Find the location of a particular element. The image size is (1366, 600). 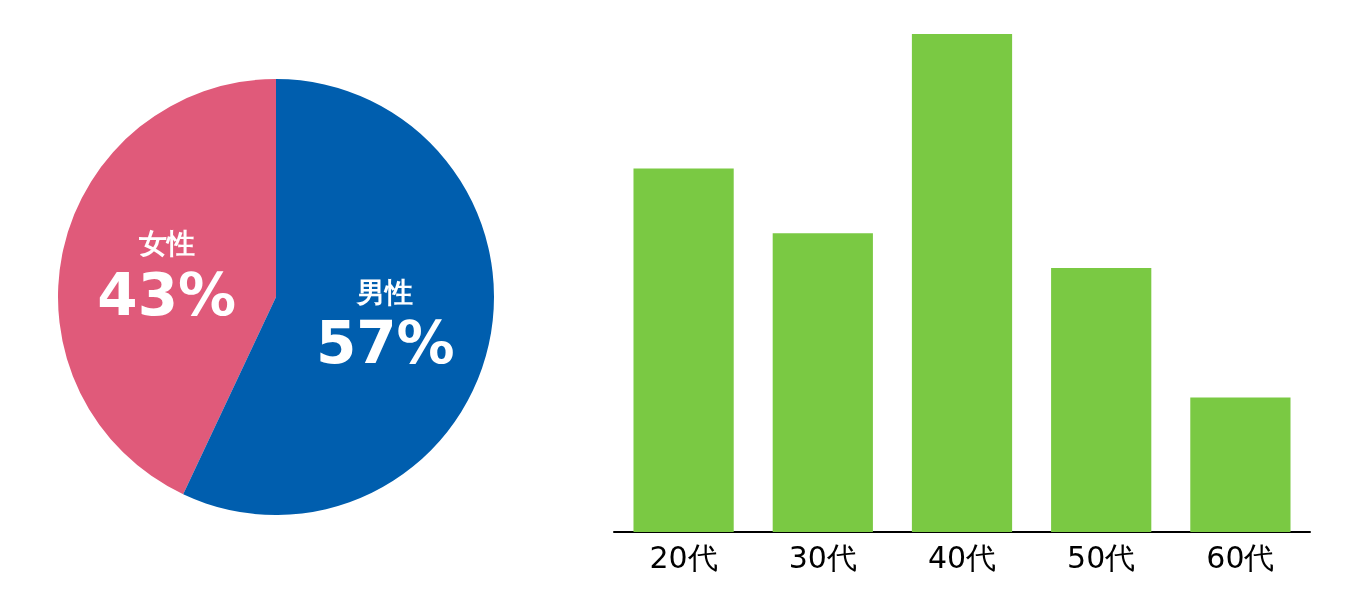

data-label: 57% is located at coordinates (385, 343).